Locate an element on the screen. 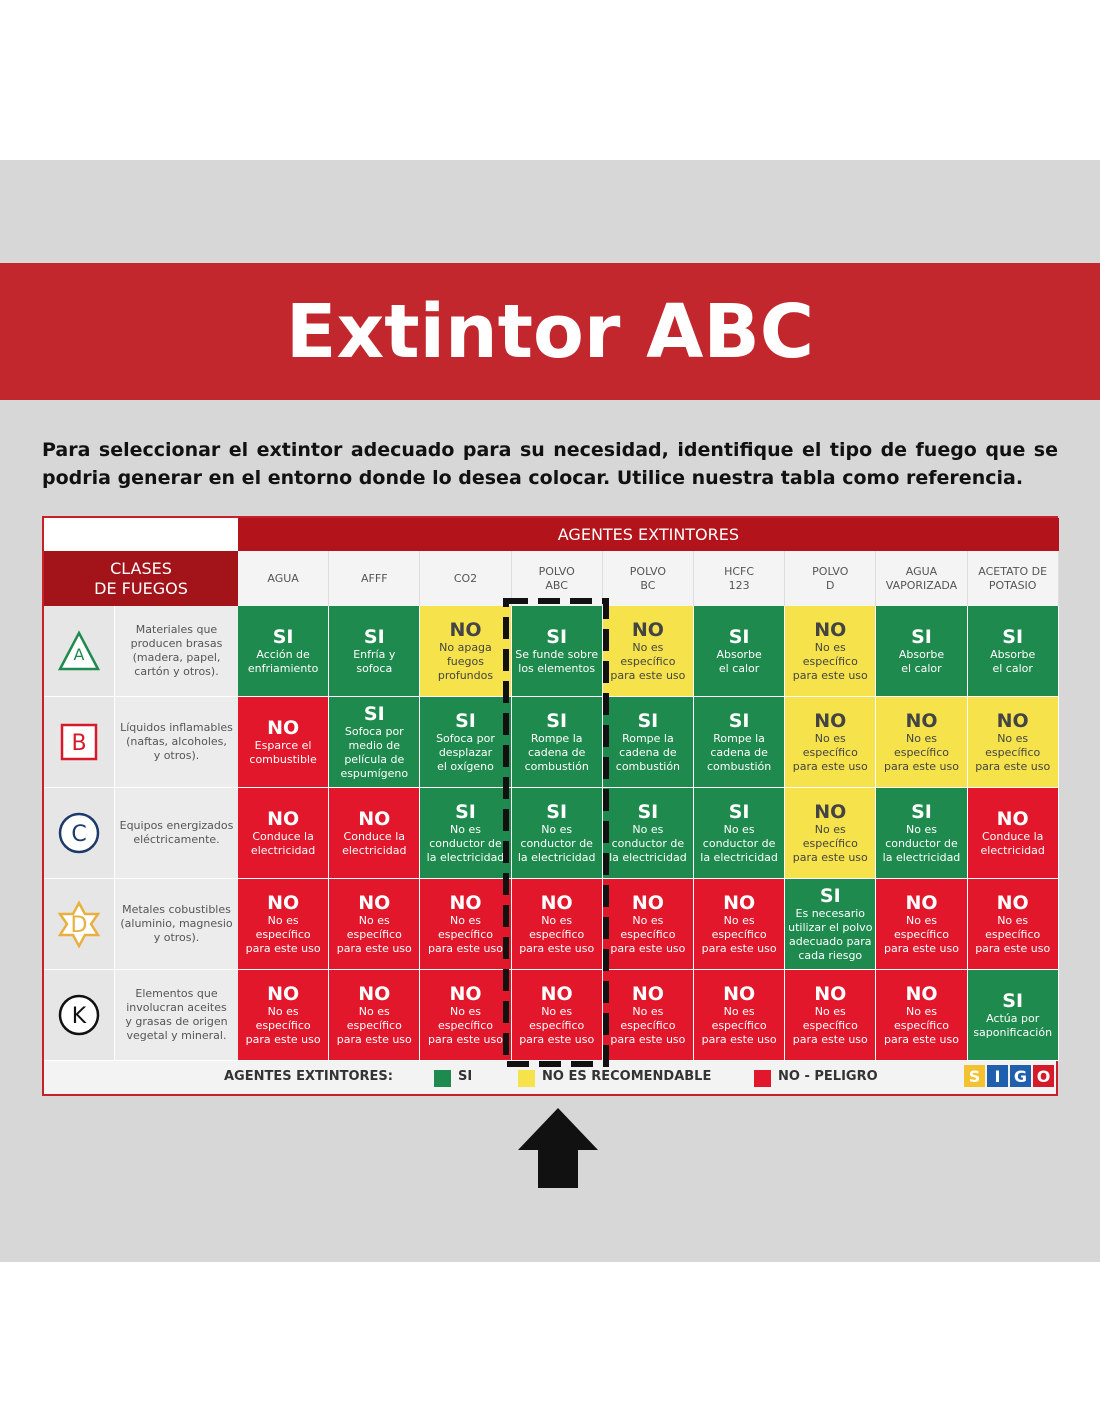 The image size is (1100, 1422). class-icon: K is located at coordinates (79, 1015).